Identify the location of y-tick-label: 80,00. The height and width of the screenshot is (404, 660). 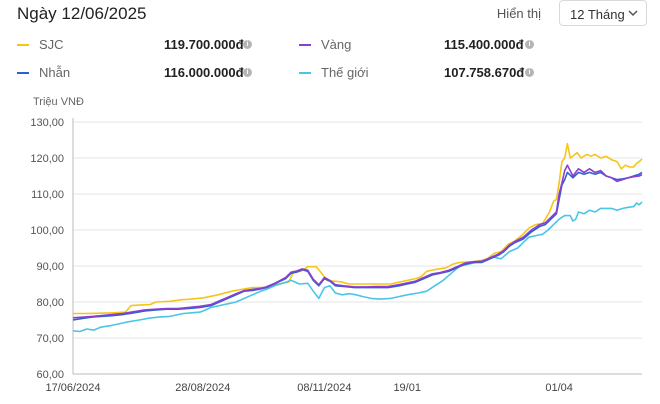
(50, 303).